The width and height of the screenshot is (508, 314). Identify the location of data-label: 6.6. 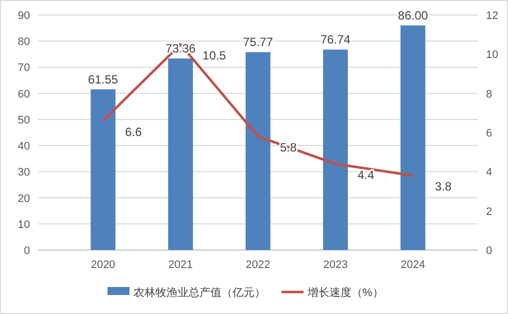
(133, 131).